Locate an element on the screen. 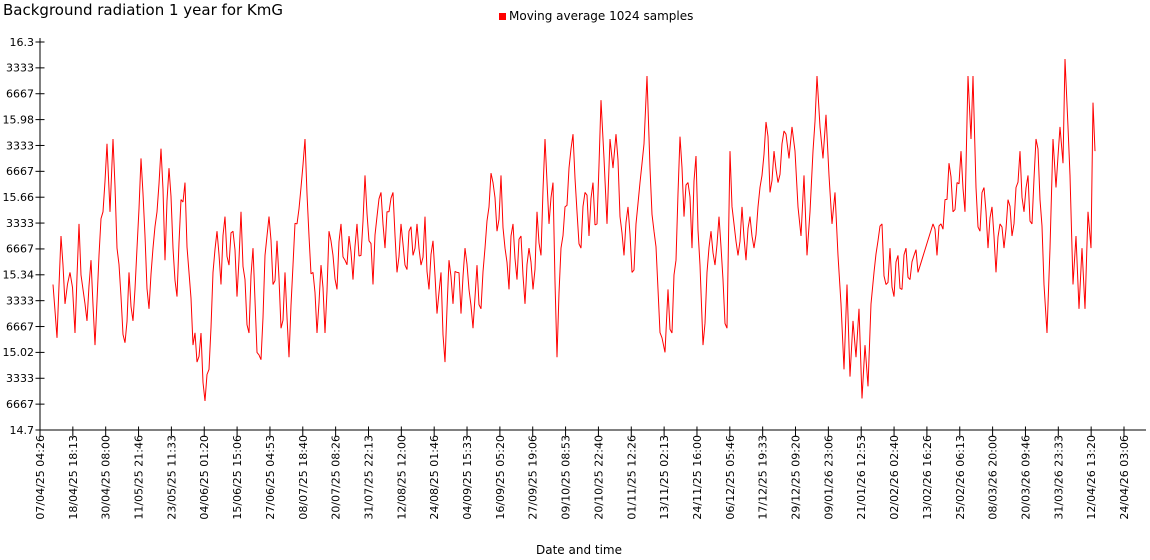 The width and height of the screenshot is (1150, 560). y-tick-label: 16.3 is located at coordinates (22, 42).